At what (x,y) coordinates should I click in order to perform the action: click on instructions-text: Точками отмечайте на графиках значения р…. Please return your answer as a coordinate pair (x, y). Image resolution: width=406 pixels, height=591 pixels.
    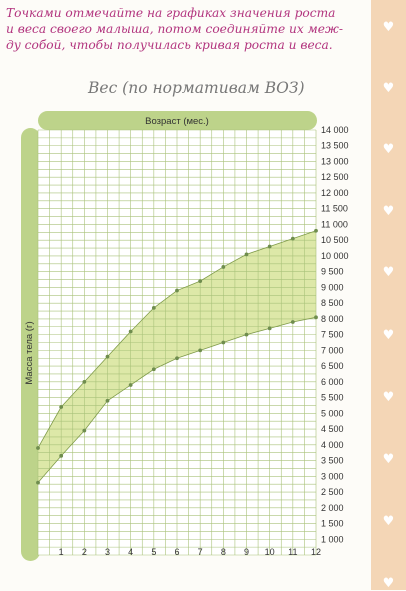
    Looking at the image, I should click on (184, 29).